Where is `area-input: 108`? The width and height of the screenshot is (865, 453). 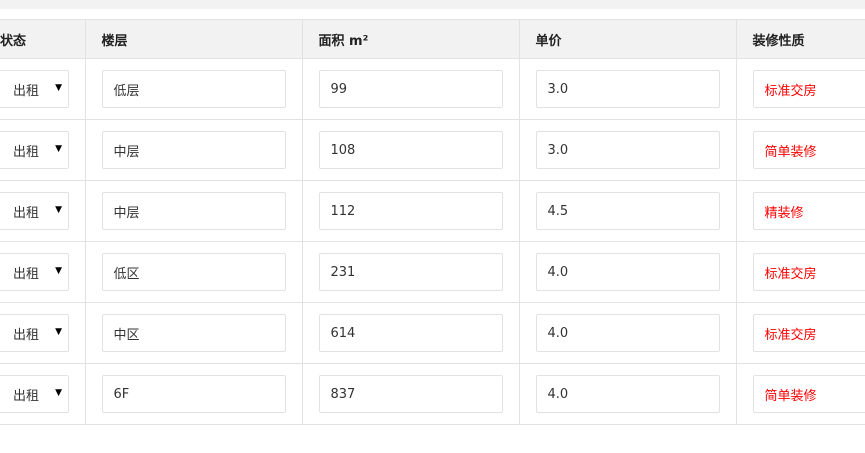 area-input: 108 is located at coordinates (410, 150).